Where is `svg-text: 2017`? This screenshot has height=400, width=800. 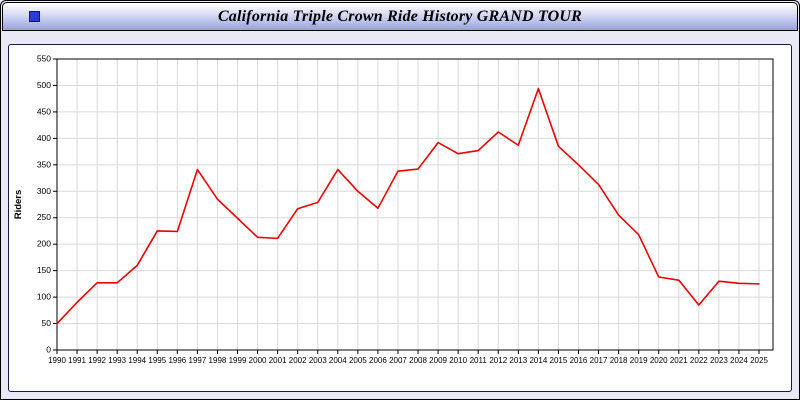 svg-text: 2017 is located at coordinates (599, 360).